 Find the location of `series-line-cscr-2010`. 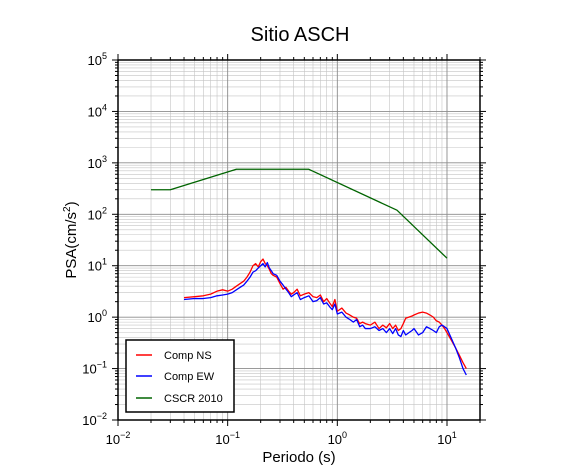

series-line-cscr-2010 is located at coordinates (299, 213).